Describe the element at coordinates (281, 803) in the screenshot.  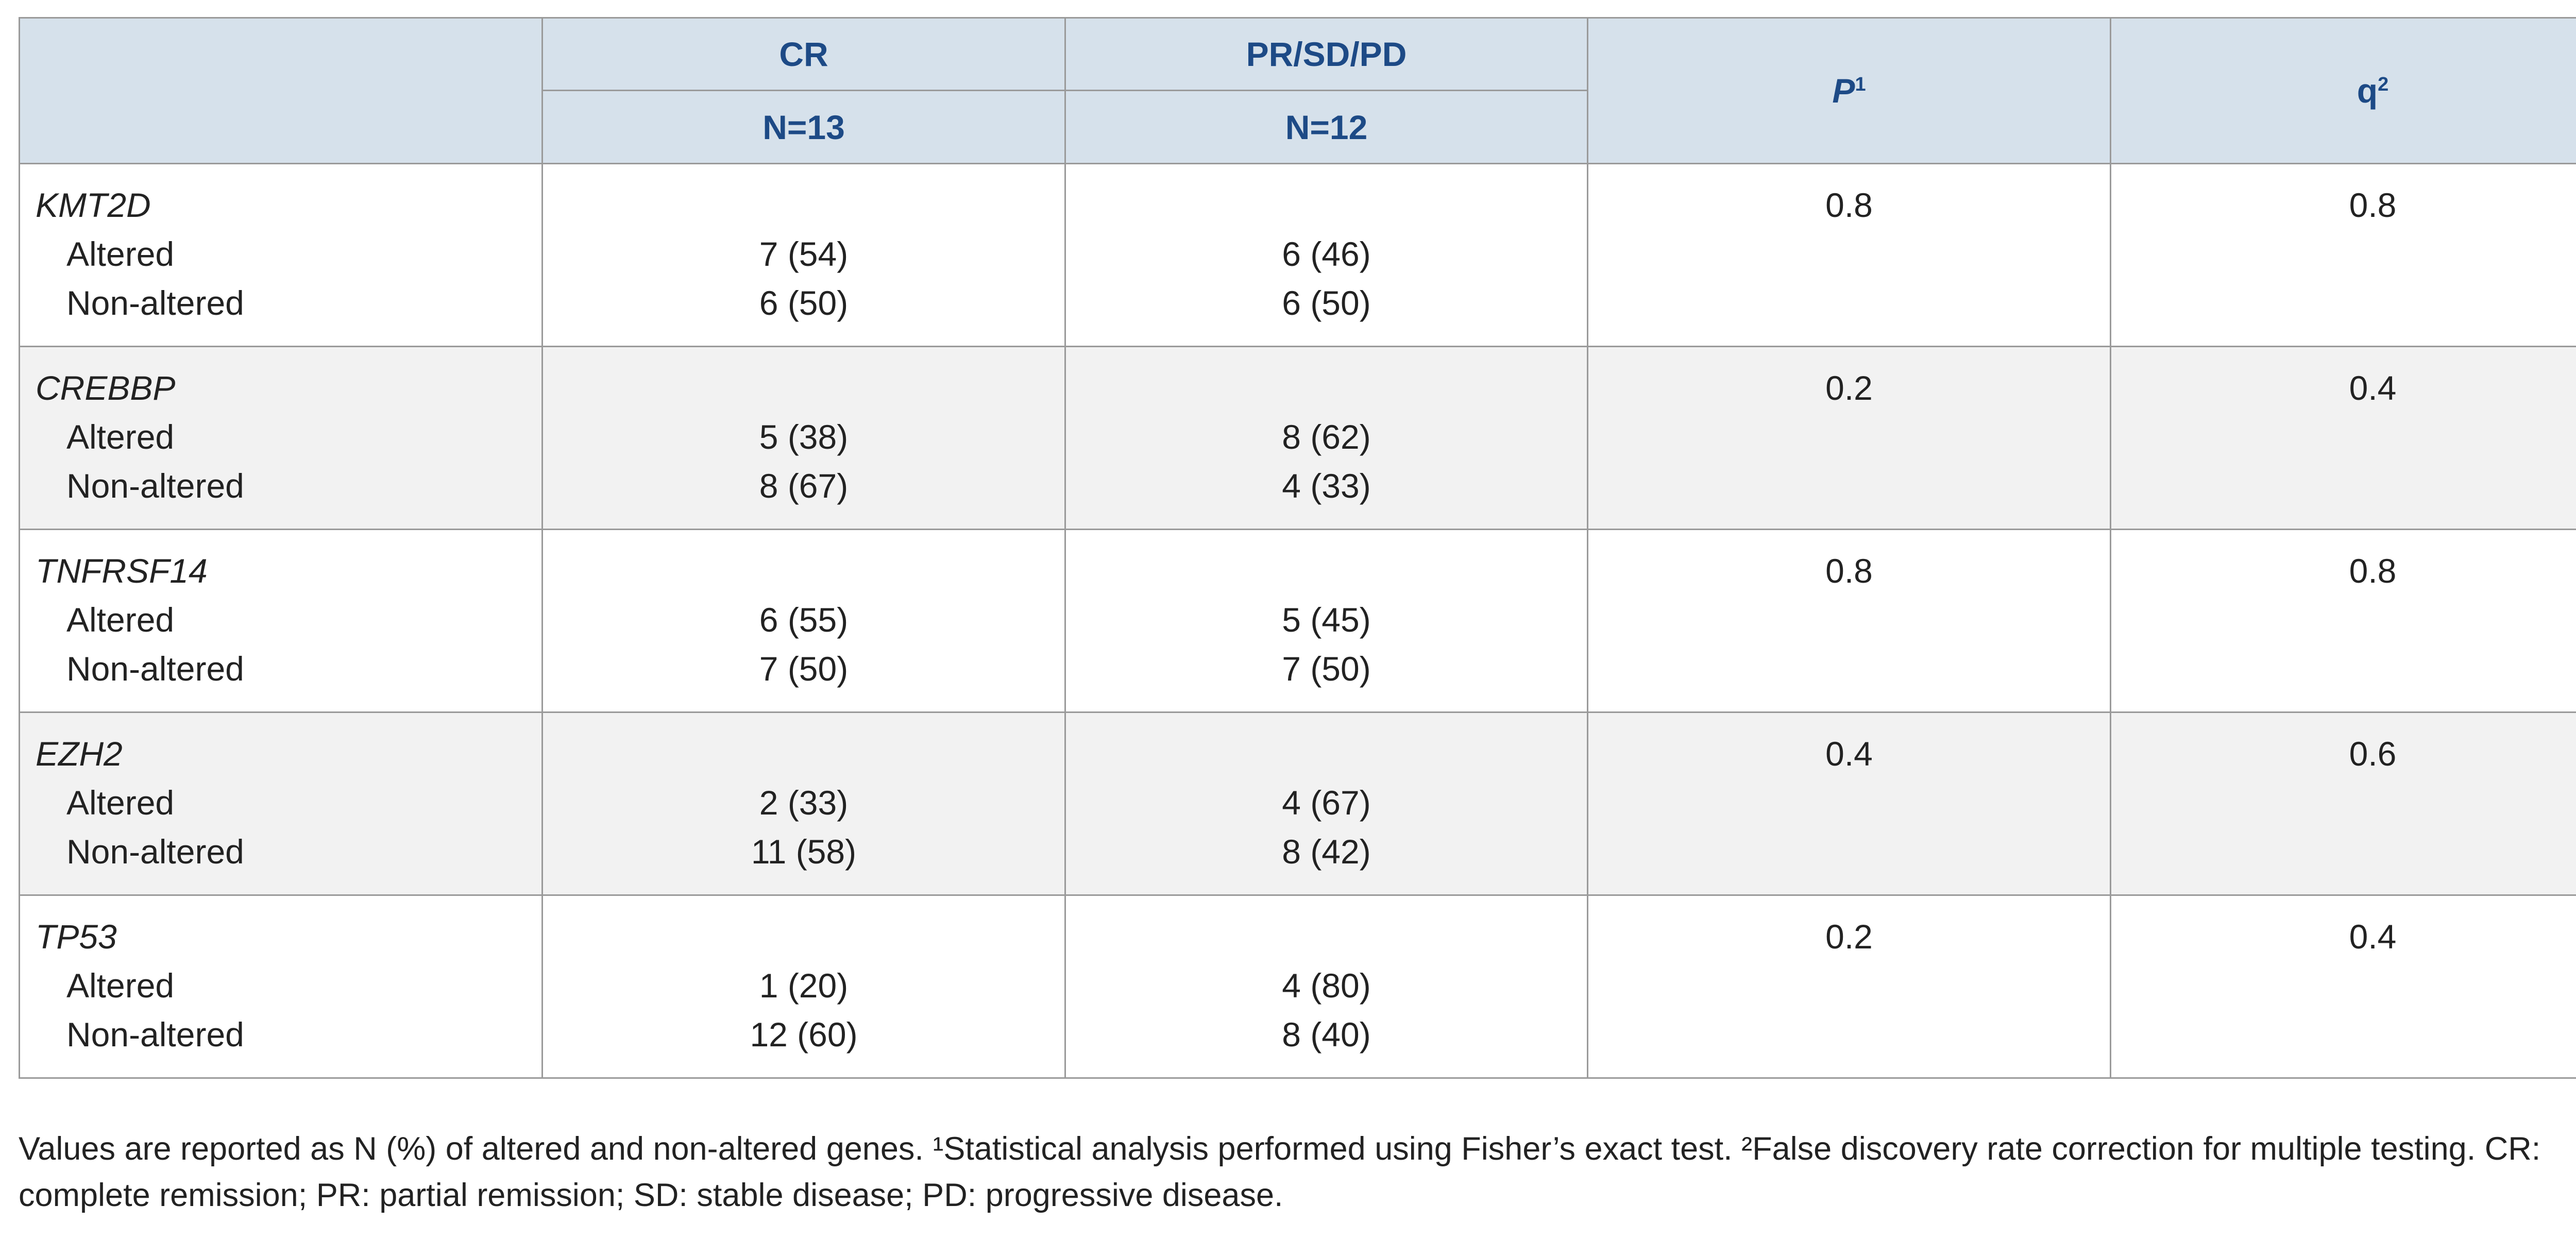
I see `gene-cell: EZH2 Altered Non-altered` at that location.